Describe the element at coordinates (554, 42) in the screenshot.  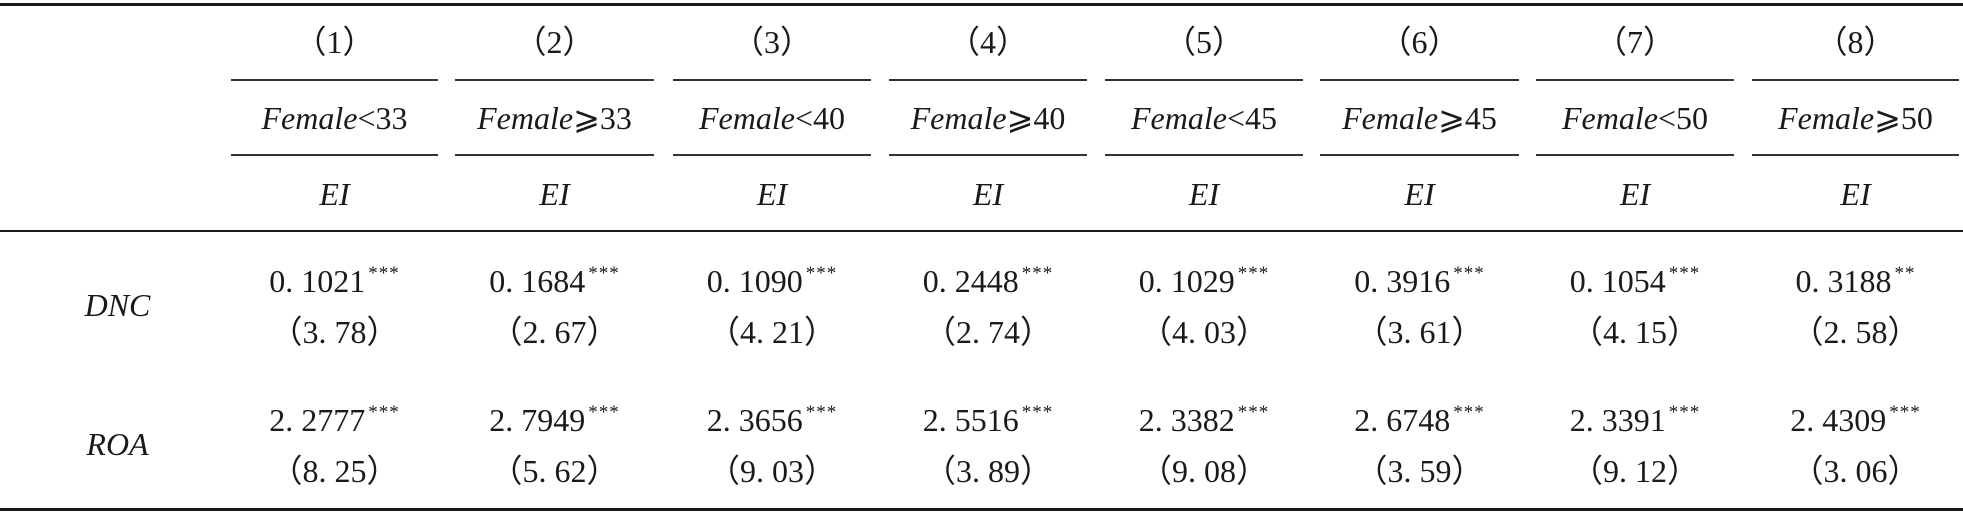
I see `column-number: （2）` at that location.